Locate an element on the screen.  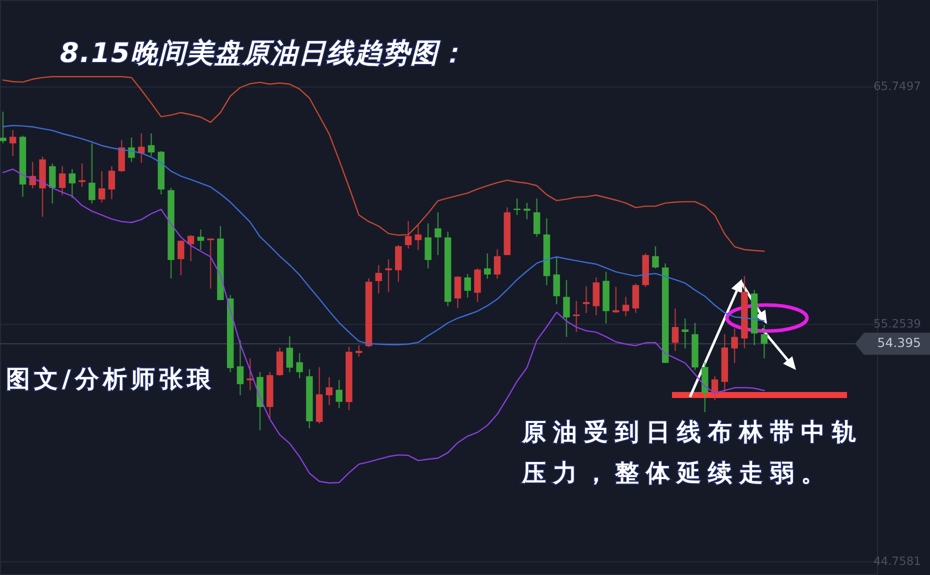
ref-line-label: 54.395 is located at coordinates (899, 342).